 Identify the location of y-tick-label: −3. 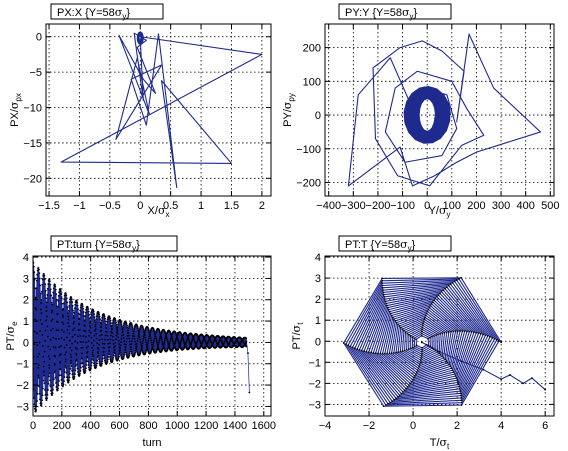
(314, 405).